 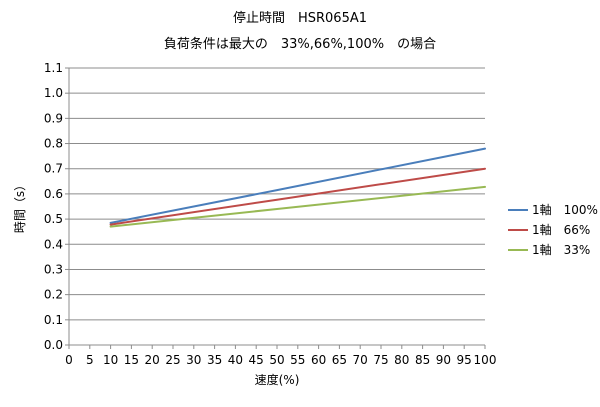 I want to click on y-tick-label: 0.0, so click(x=53, y=345).